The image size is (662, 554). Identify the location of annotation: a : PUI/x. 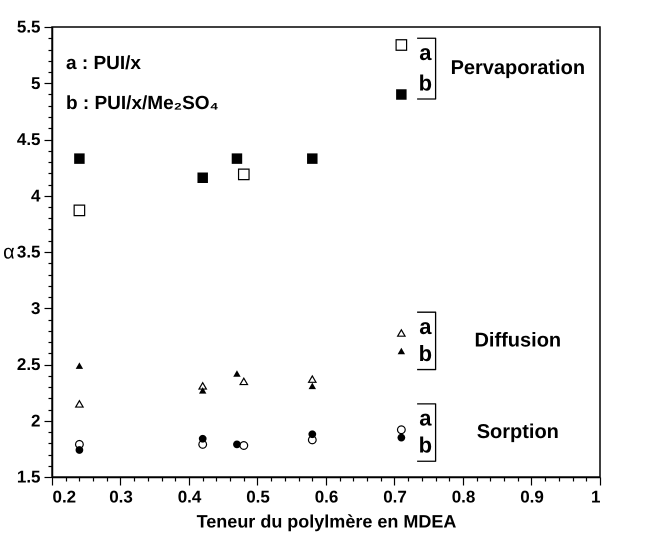
(104, 63).